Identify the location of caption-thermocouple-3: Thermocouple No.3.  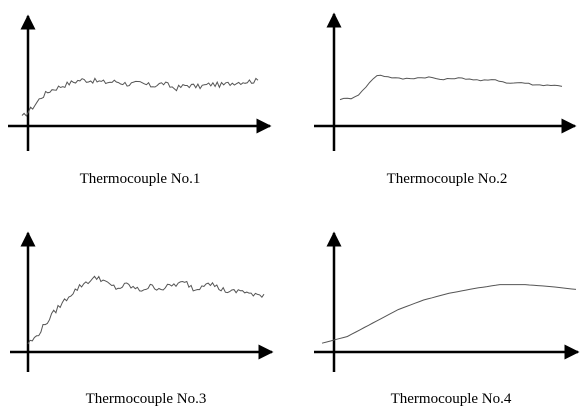
(146, 399).